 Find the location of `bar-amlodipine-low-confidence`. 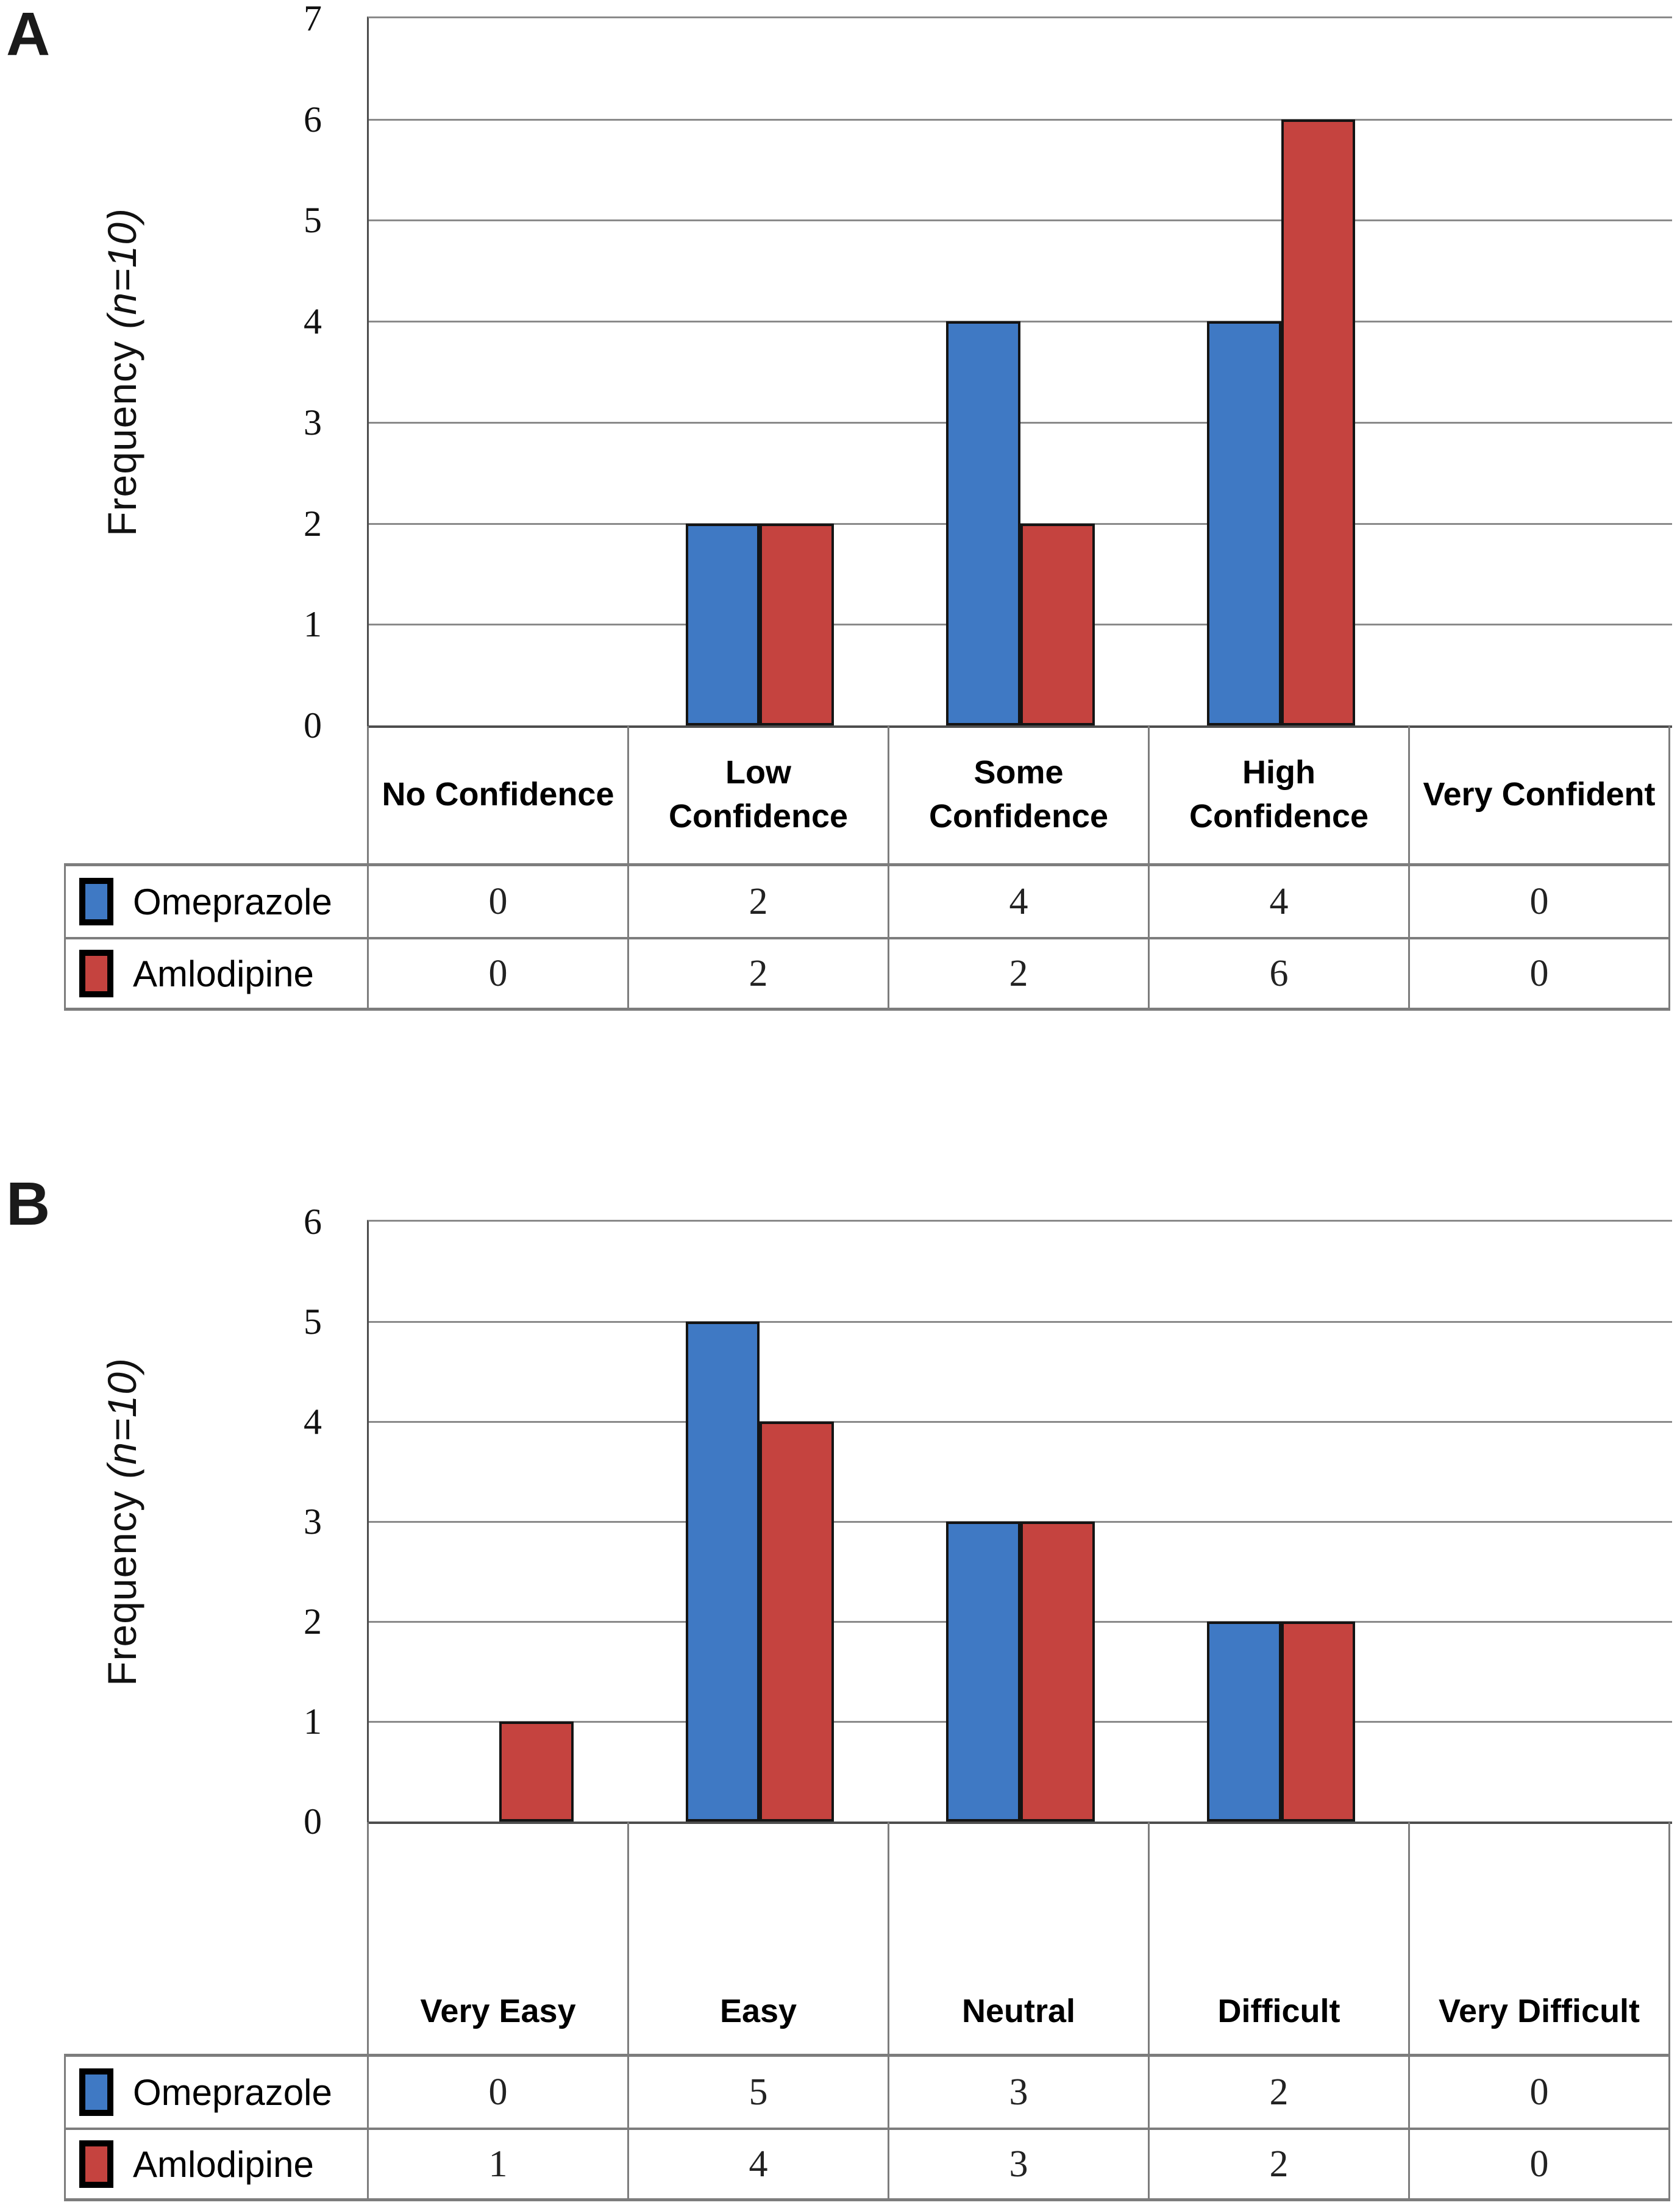

bar-amlodipine-low-confidence is located at coordinates (797, 624).